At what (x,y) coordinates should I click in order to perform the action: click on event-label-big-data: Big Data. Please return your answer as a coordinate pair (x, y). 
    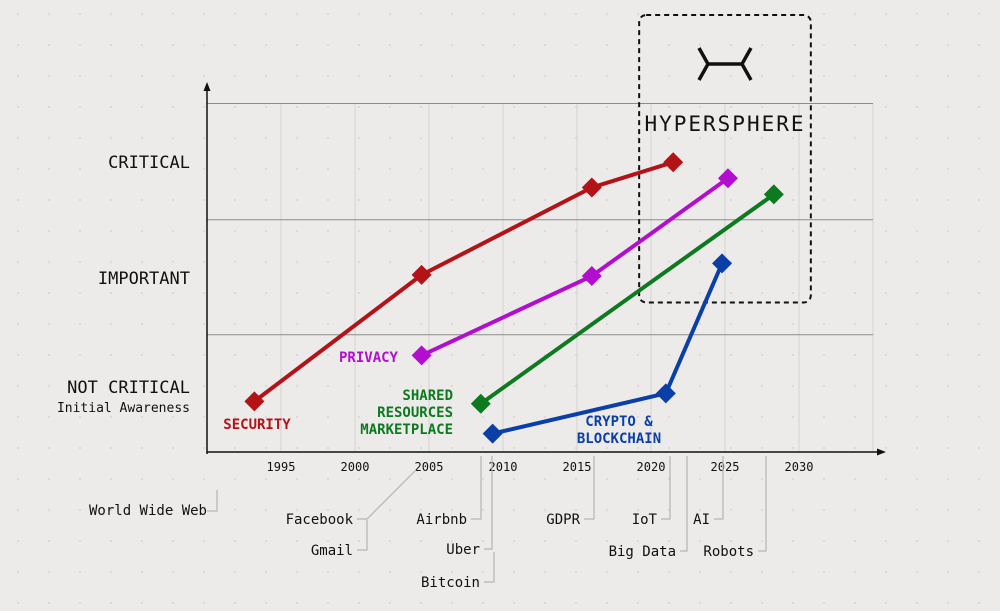
    Looking at the image, I should click on (642, 552).